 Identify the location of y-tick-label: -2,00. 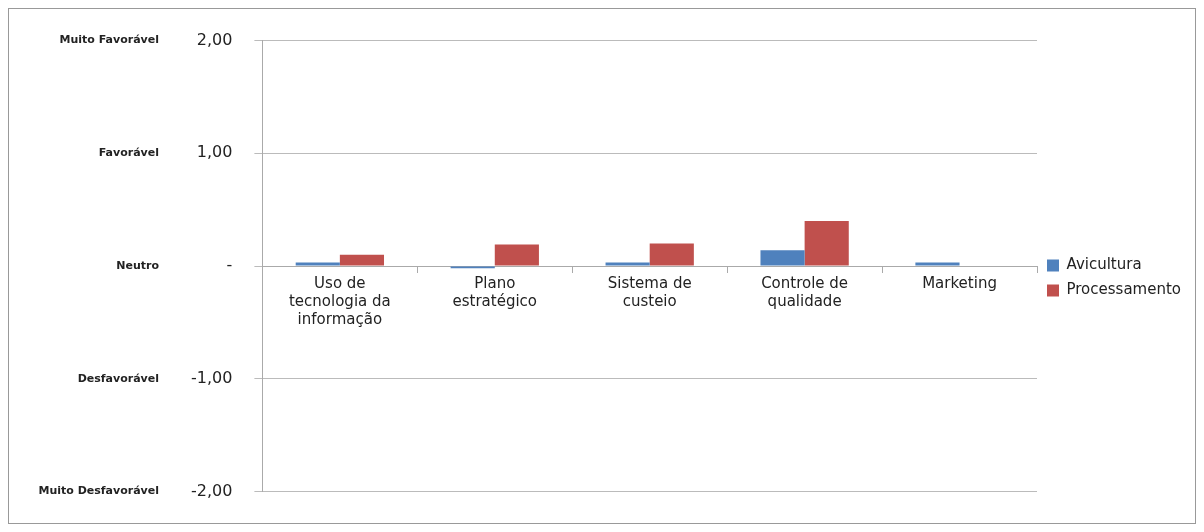
(211, 490).